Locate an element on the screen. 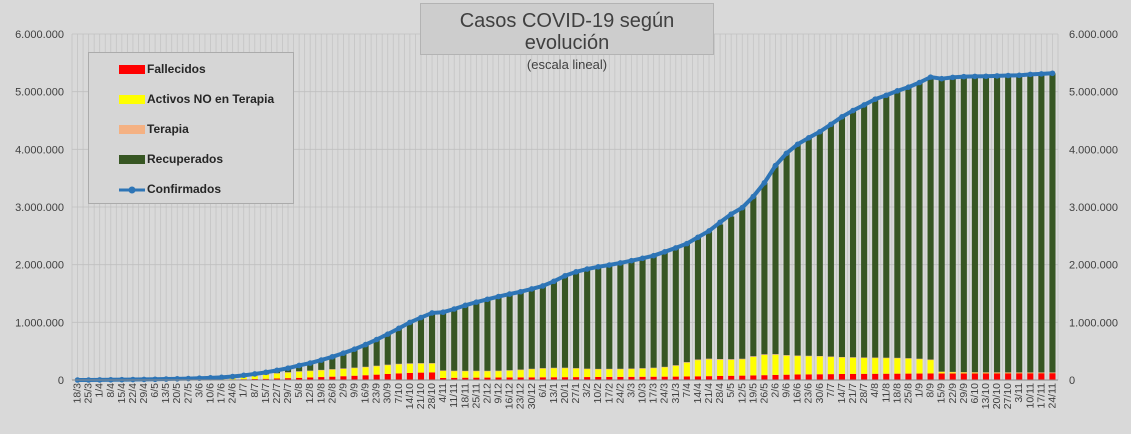 This screenshot has width=1131, height=434. x-tick-label: 9/12 is located at coordinates (499, 393).